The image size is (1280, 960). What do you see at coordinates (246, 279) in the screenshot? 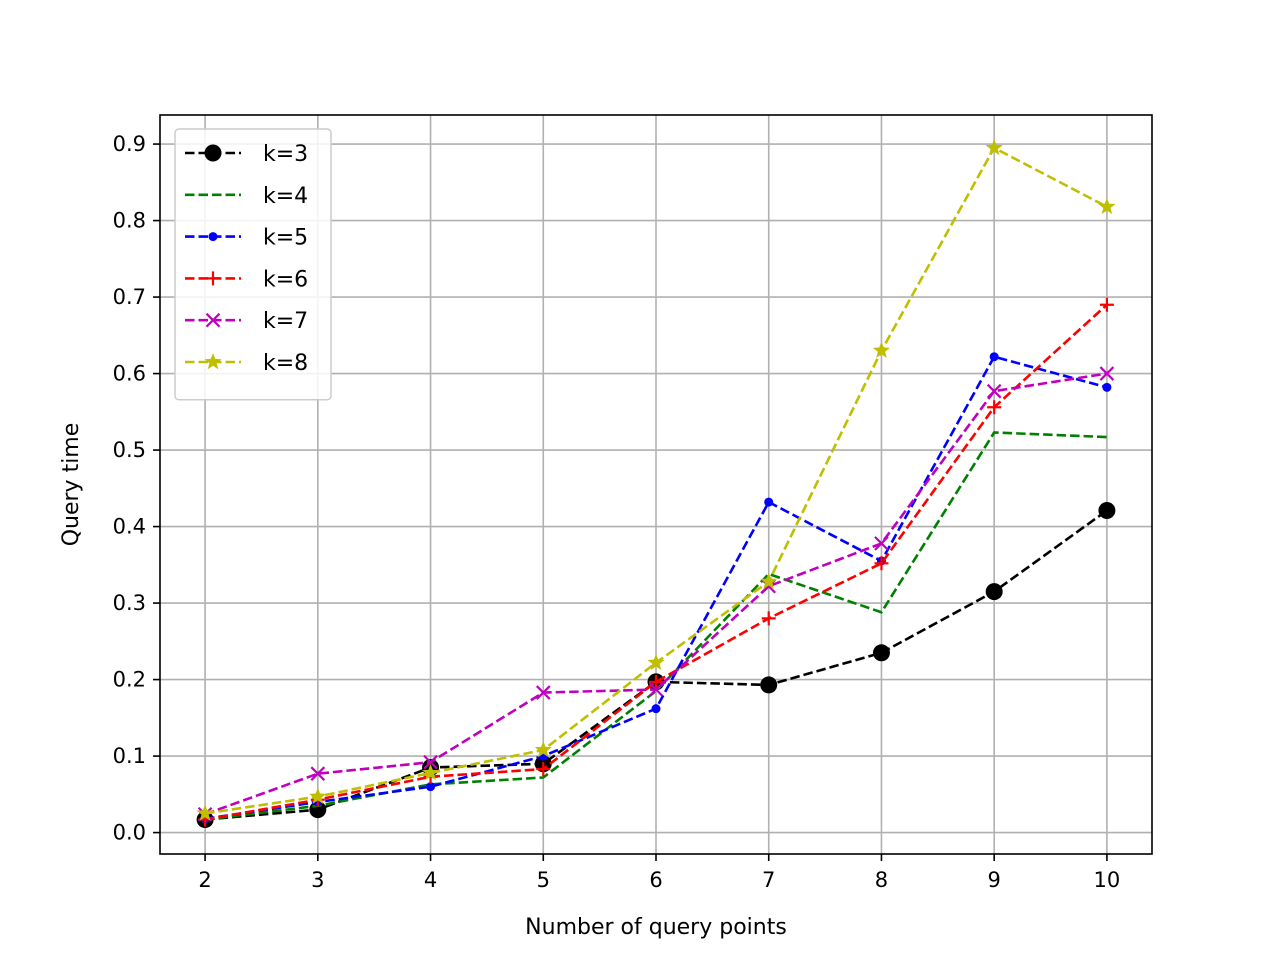
I see `legend-item: k=6` at bounding box center [246, 279].